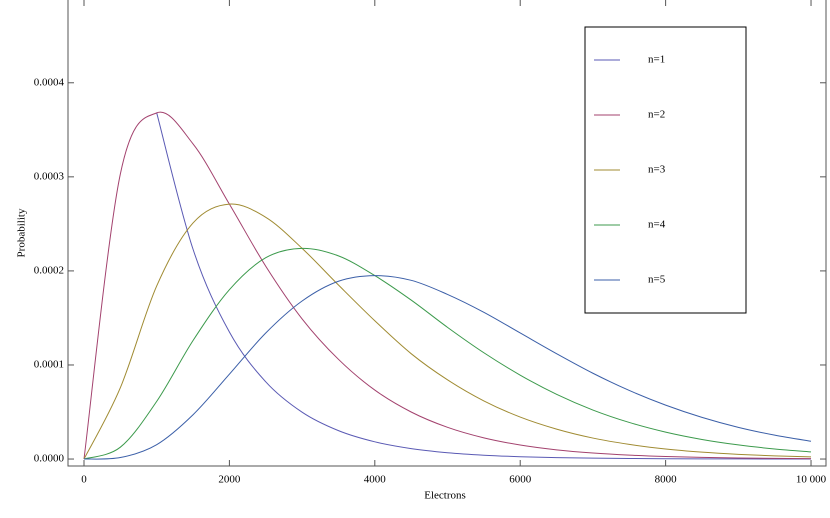 The image size is (830, 518). I want to click on y-axis-label: Probability, so click(22, 232).